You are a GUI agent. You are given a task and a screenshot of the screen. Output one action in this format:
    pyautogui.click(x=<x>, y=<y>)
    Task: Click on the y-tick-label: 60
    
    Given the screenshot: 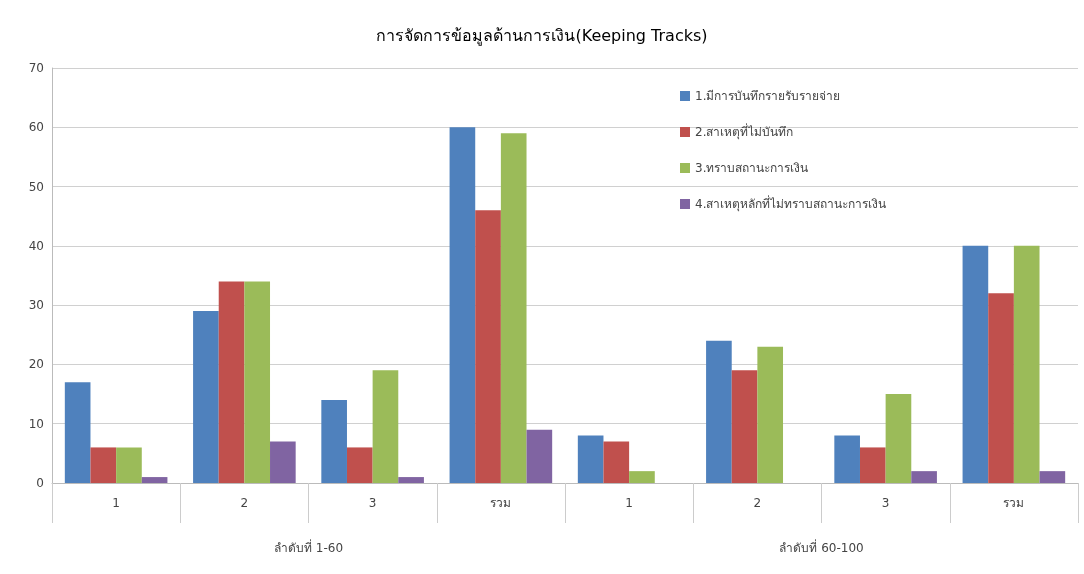 What is the action you would take?
    pyautogui.click(x=36, y=127)
    